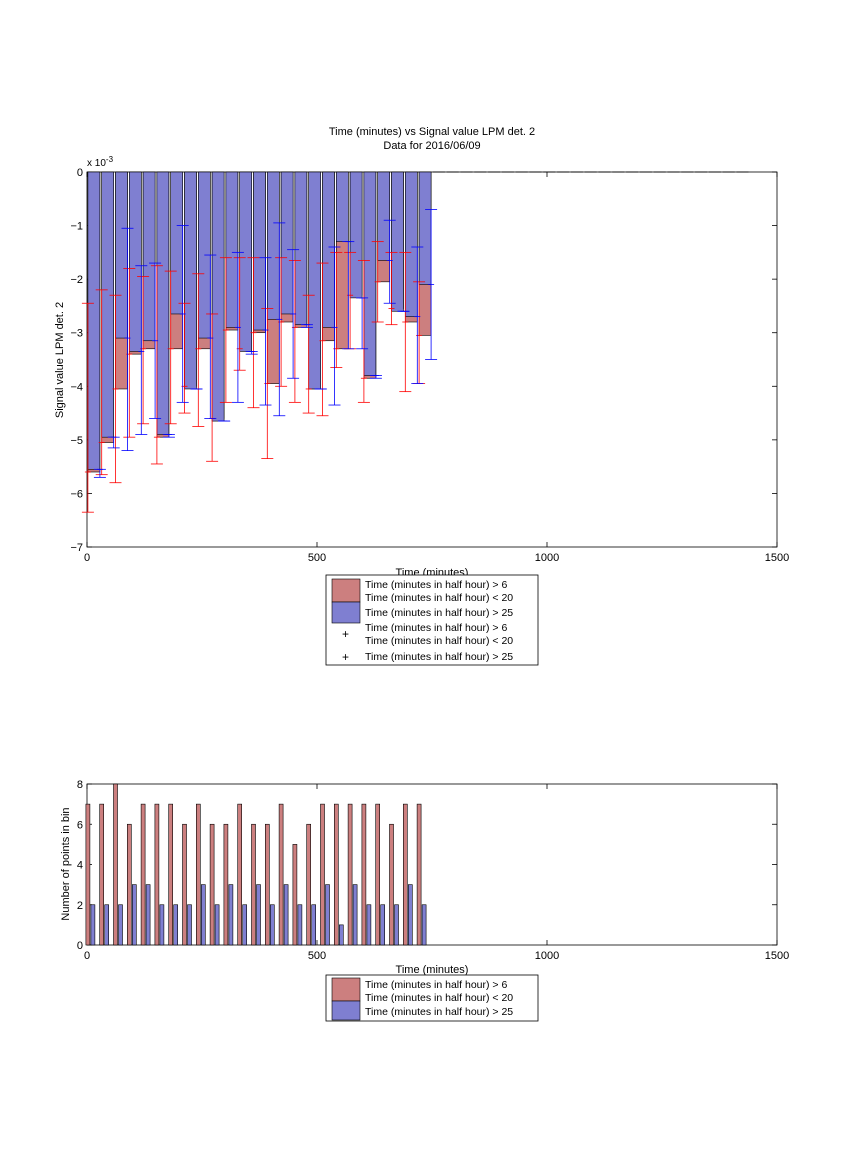 The height and width of the screenshot is (1152, 864). I want to click on chart1-legend-label-5: Time (minutes in half hour) < 20, so click(439, 641).